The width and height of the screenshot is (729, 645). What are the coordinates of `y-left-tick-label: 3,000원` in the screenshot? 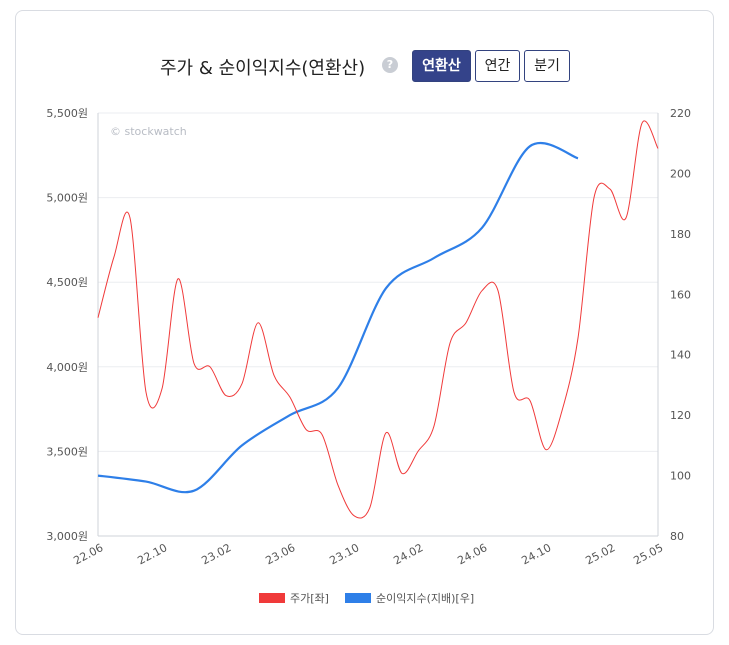 It's located at (67, 536).